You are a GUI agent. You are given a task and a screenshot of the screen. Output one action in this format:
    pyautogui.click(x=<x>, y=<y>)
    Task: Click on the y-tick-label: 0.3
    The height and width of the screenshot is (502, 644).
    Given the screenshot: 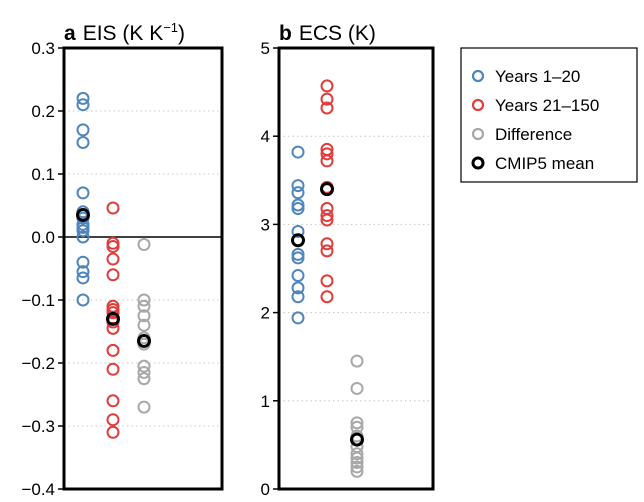 What is the action you would take?
    pyautogui.click(x=43, y=48)
    